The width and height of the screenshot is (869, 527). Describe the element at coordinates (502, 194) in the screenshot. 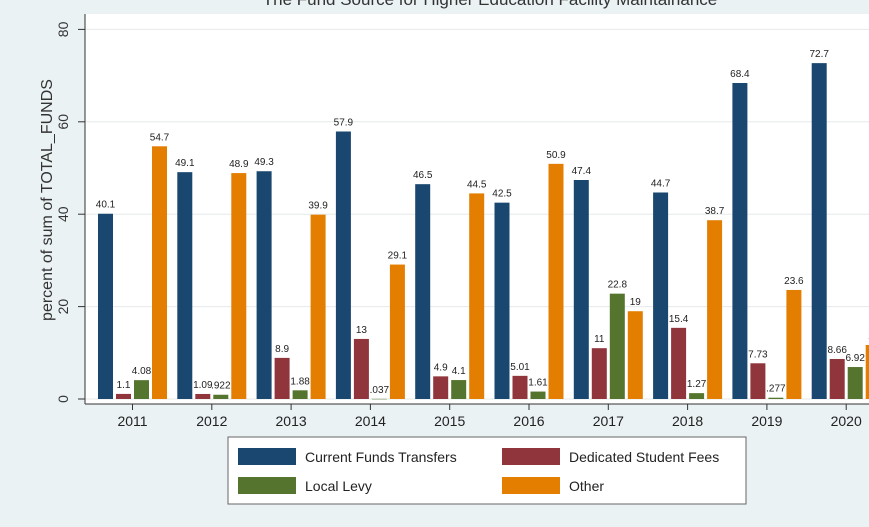

I see `data-label: 42.5` at that location.